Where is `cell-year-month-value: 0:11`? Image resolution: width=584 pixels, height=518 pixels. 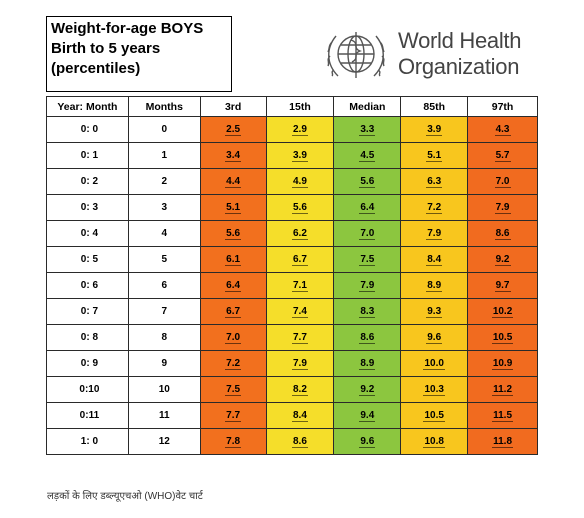
cell-year-month-value: 0:11 is located at coordinates (89, 415).